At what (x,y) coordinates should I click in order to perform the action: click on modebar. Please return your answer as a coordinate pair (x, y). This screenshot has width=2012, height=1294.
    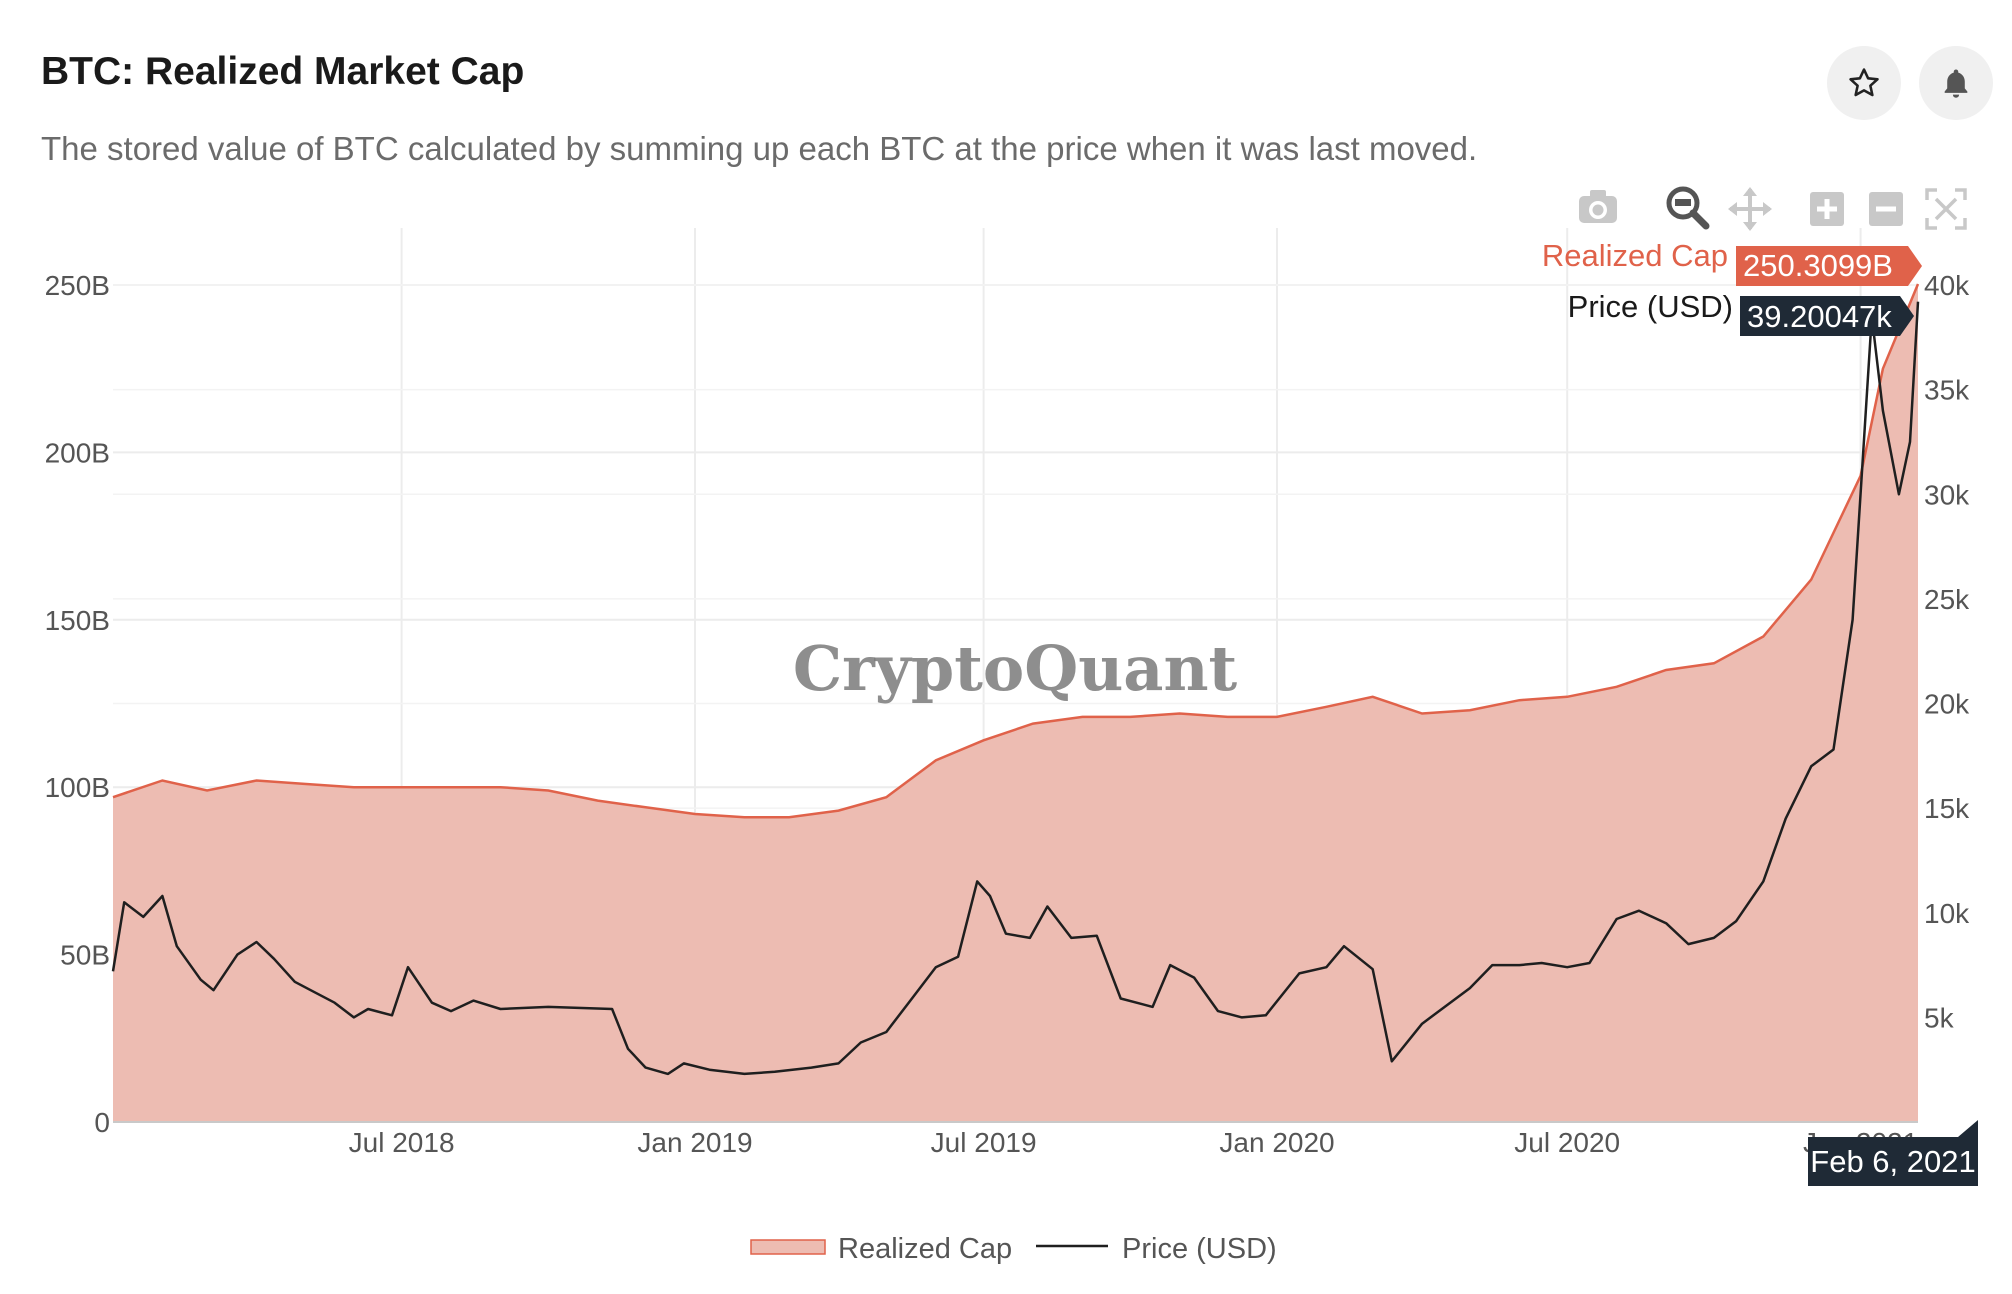
    Looking at the image, I should click on (1773, 208).